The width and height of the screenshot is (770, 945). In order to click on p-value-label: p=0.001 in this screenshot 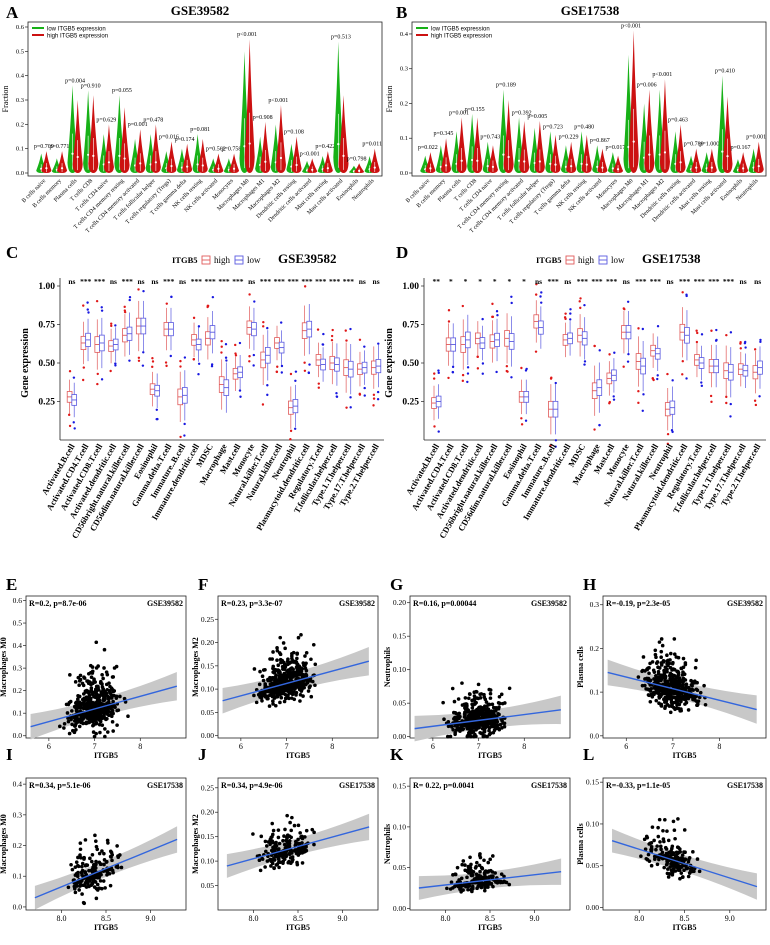, I will do `click(138, 125)`.